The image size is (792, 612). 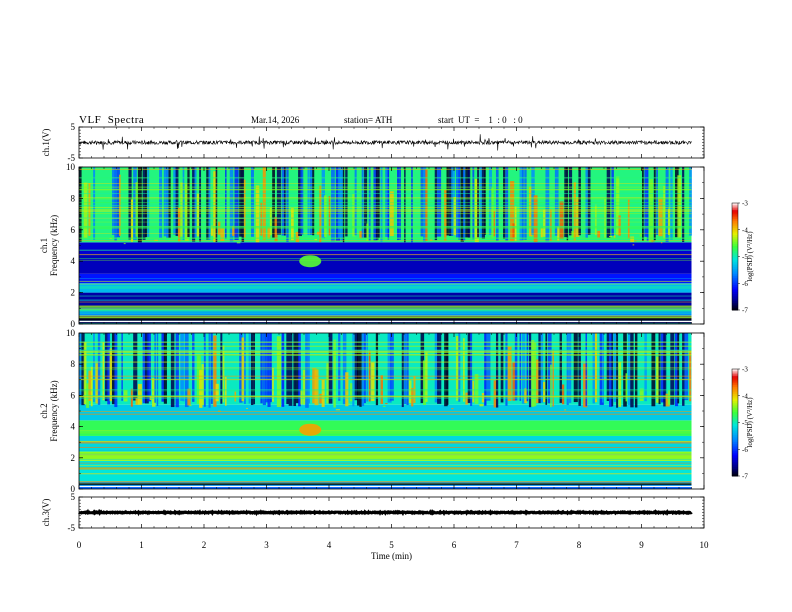 What do you see at coordinates (71, 333) in the screenshot?
I see `ch2-spectrogram-ytick-label: 10` at bounding box center [71, 333].